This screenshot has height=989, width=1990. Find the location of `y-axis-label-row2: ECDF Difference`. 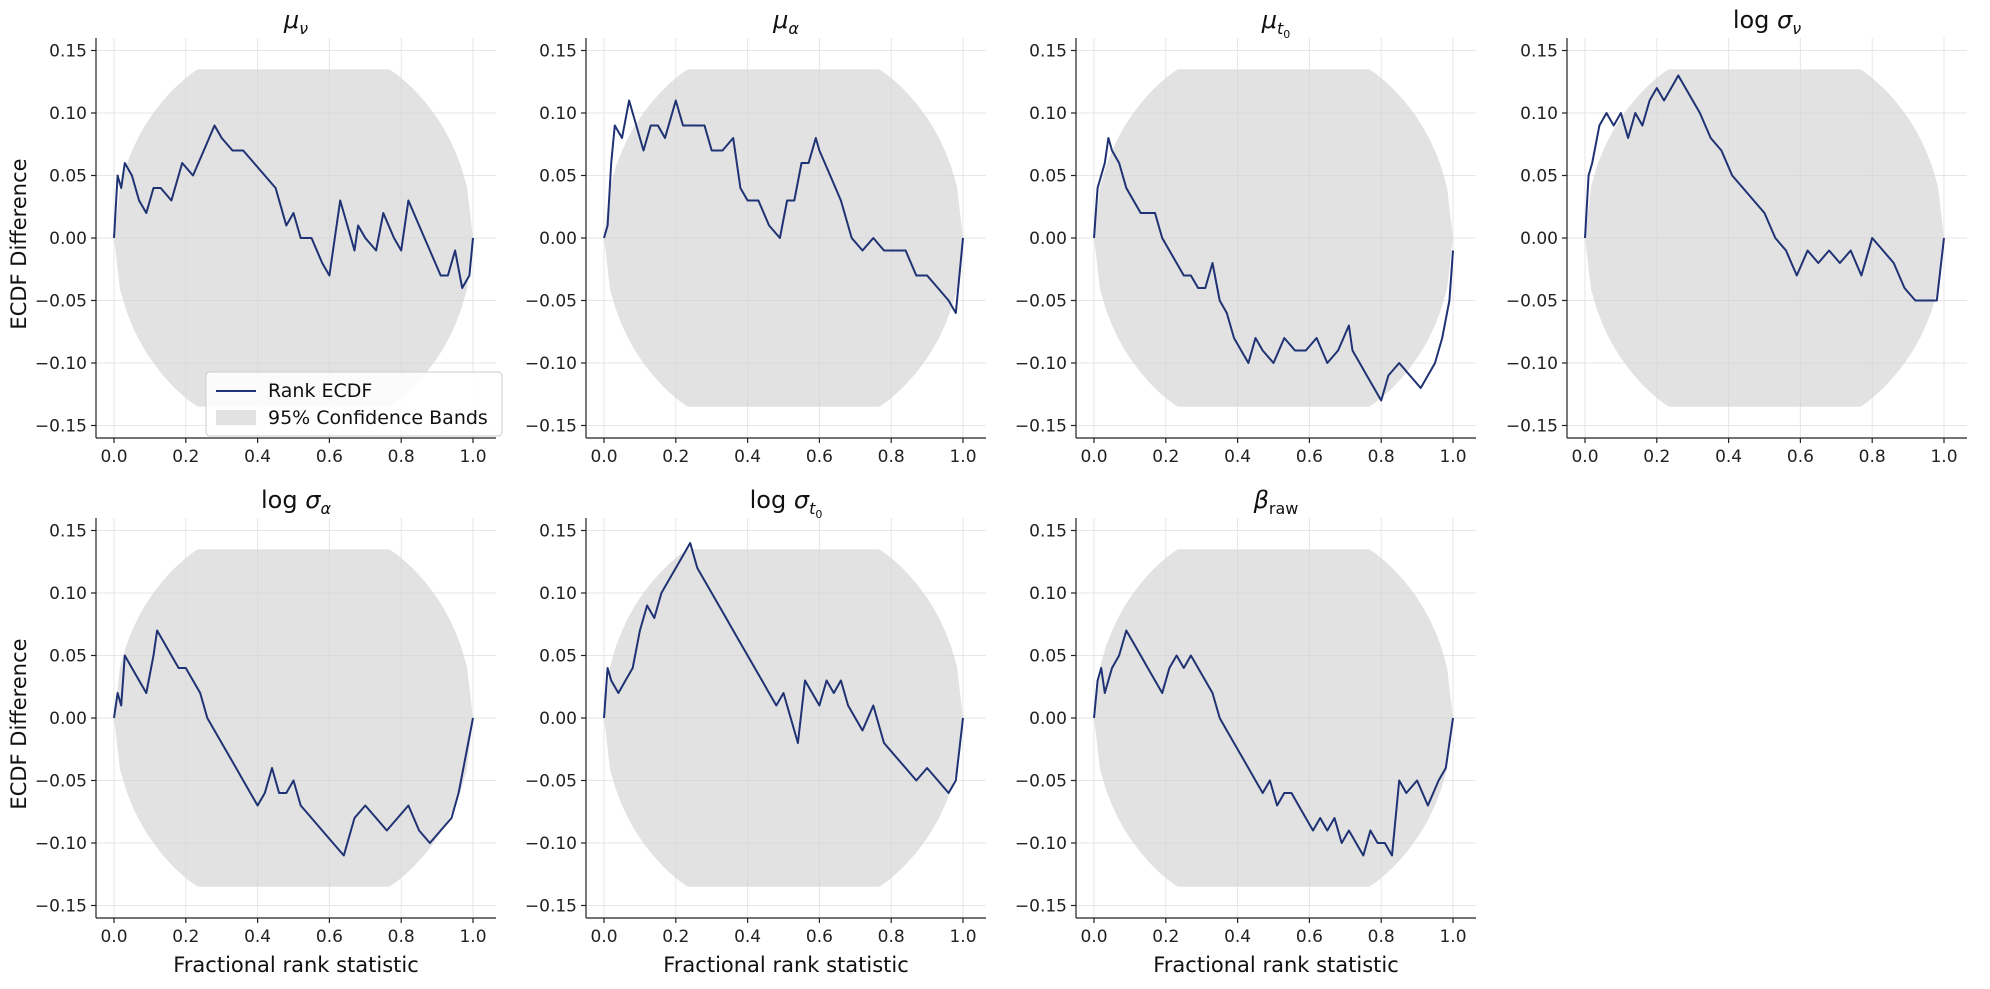

y-axis-label-row2: ECDF Difference is located at coordinates (19, 723).